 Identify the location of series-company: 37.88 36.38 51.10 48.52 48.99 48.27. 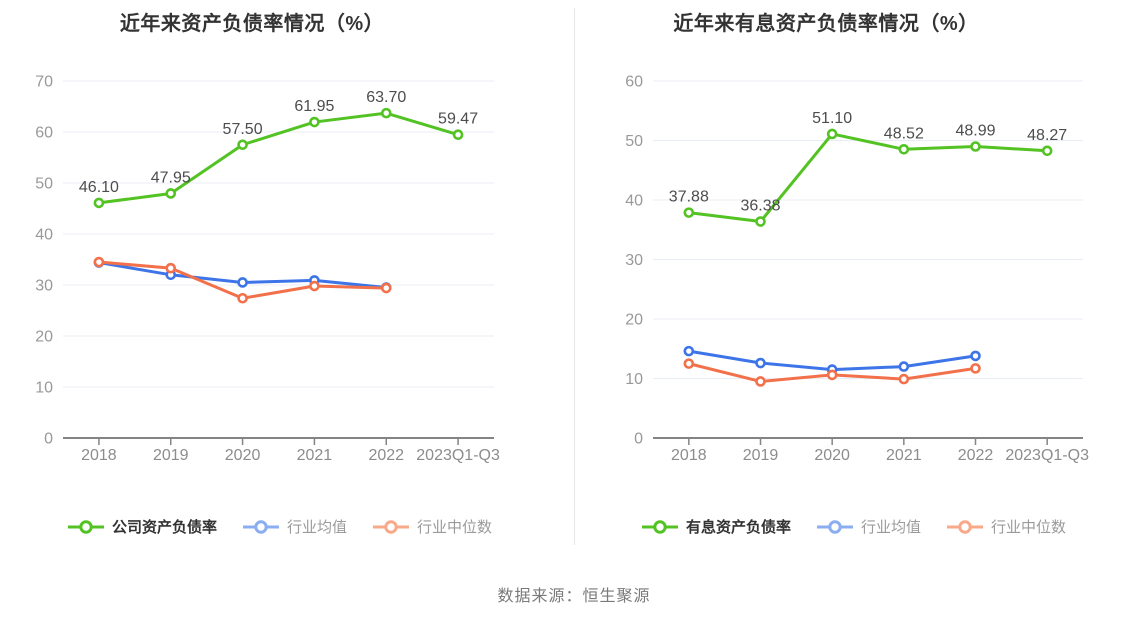
(868, 168).